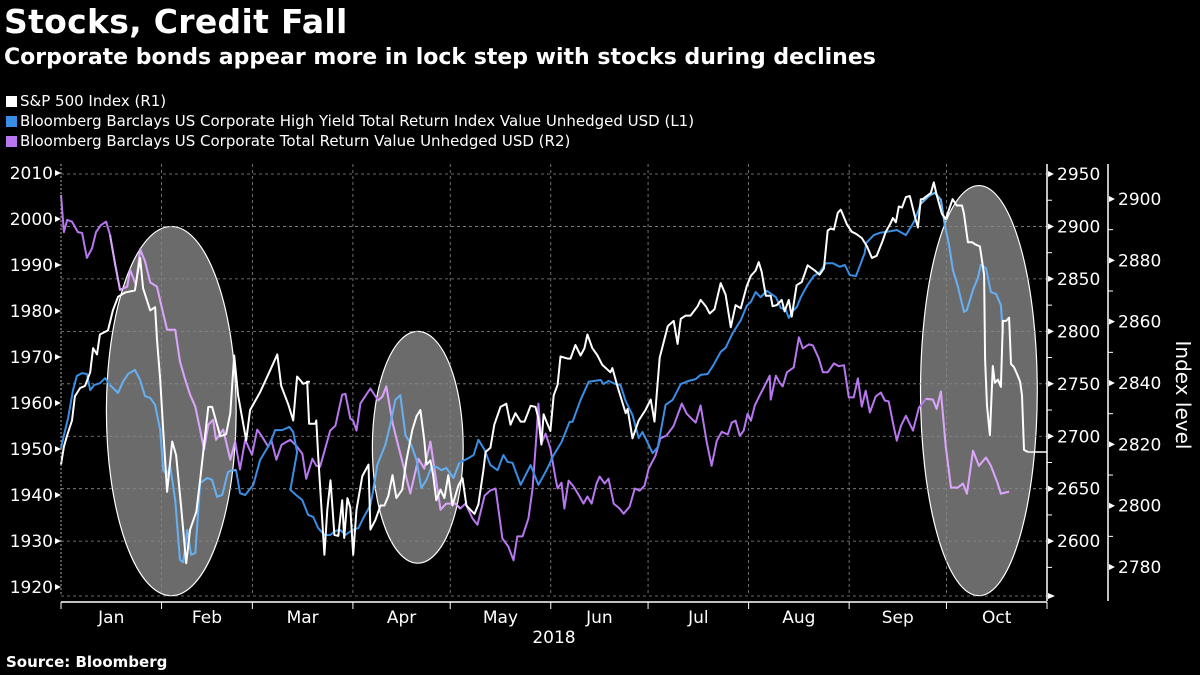  What do you see at coordinates (11, 141) in the screenshot?
I see `legend-swatch-ig` at bounding box center [11, 141].